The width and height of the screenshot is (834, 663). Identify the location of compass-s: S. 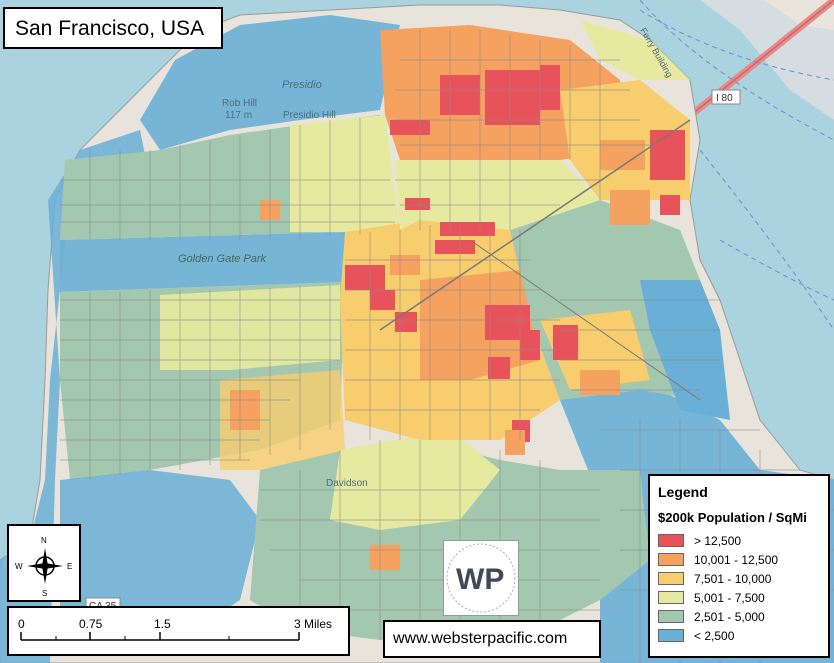
(44, 593).